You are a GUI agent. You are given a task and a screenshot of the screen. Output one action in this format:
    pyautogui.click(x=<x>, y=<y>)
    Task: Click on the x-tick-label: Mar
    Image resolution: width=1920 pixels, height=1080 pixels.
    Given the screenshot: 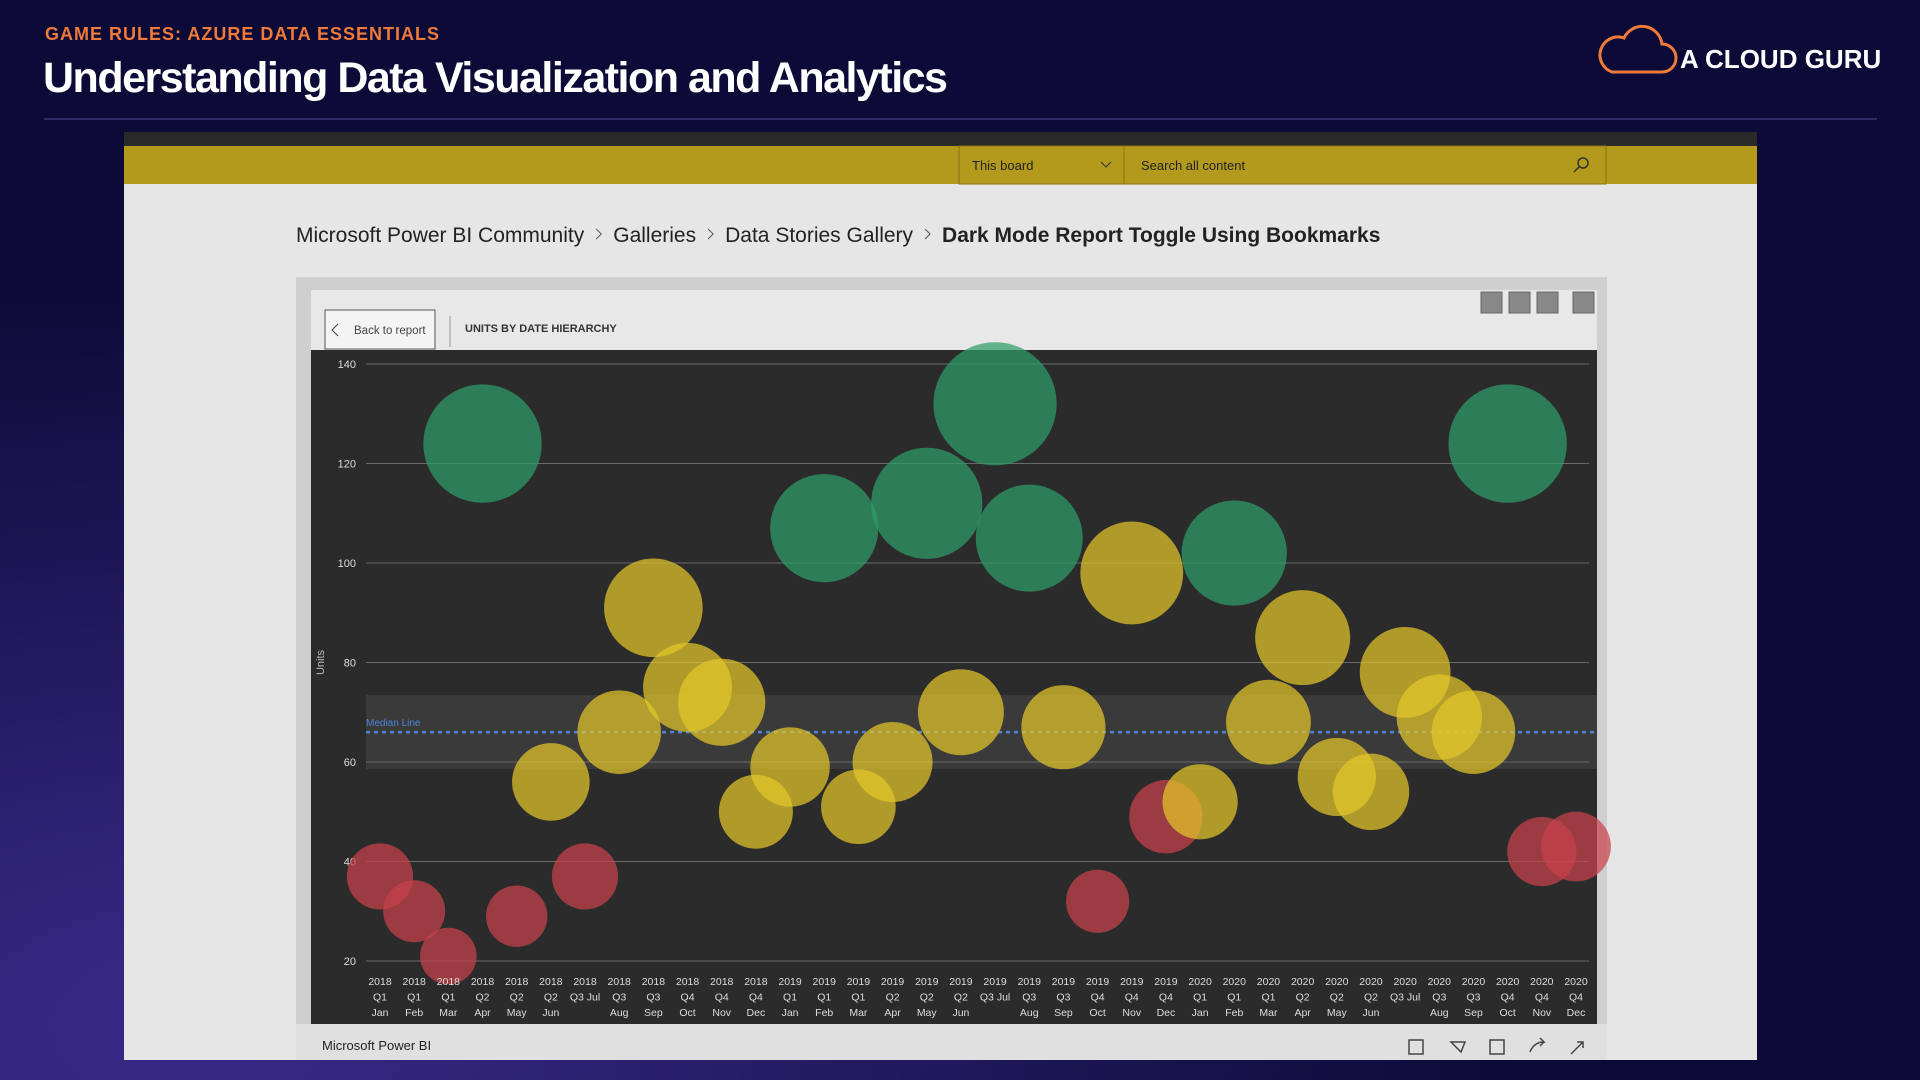 What is the action you would take?
    pyautogui.click(x=858, y=1013)
    